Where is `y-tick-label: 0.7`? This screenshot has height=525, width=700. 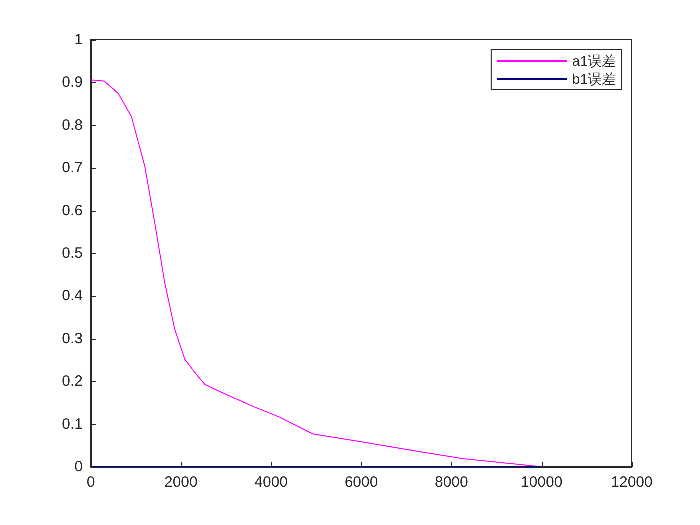
y-tick-label: 0.7 is located at coordinates (72, 168).